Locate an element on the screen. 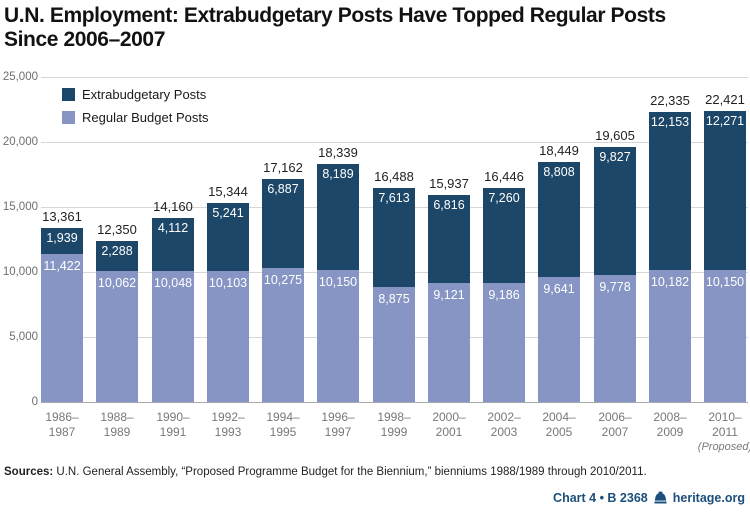 The image size is (750, 515). extrabudgetary-value-label: 4,112 is located at coordinates (173, 227).